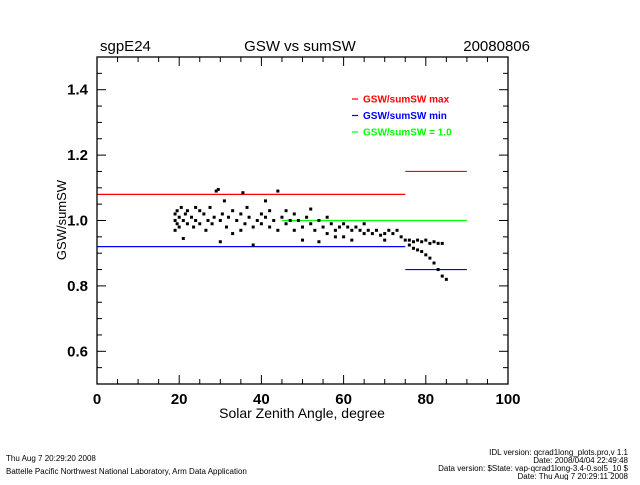 Image resolution: width=640 pixels, height=485 pixels. I want to click on site-label: sgpE24, so click(125, 46).